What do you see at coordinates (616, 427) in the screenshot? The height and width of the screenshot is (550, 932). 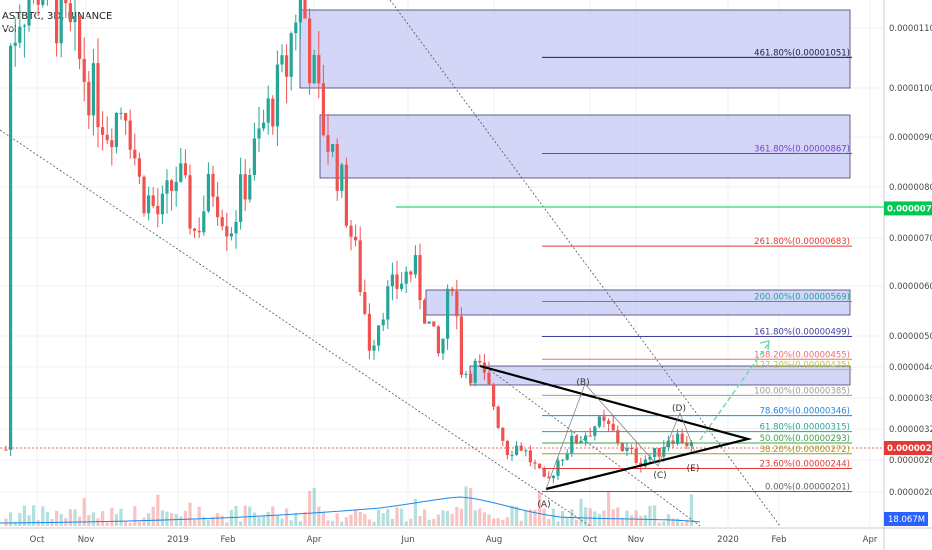 I see `triangle-outline` at bounding box center [616, 427].